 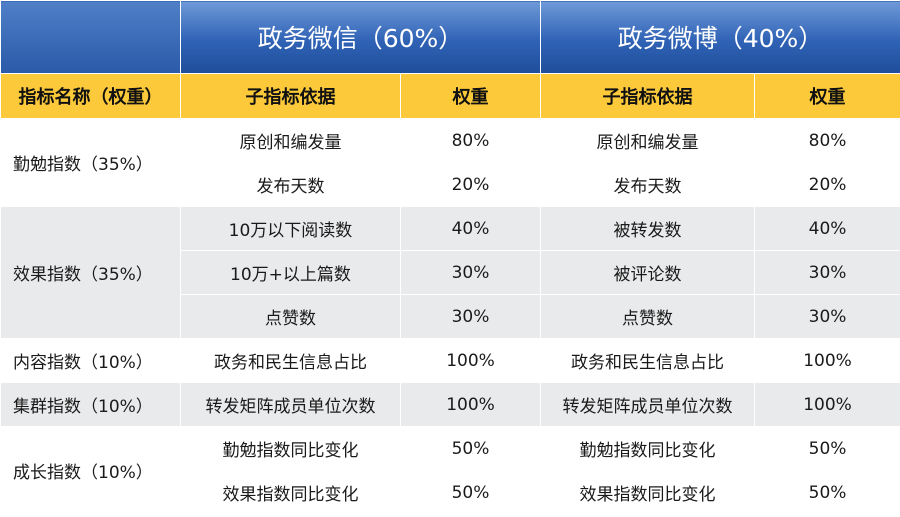 What do you see at coordinates (648, 272) in the screenshot?
I see `weibo-sub-indicator: 被评论数` at bounding box center [648, 272].